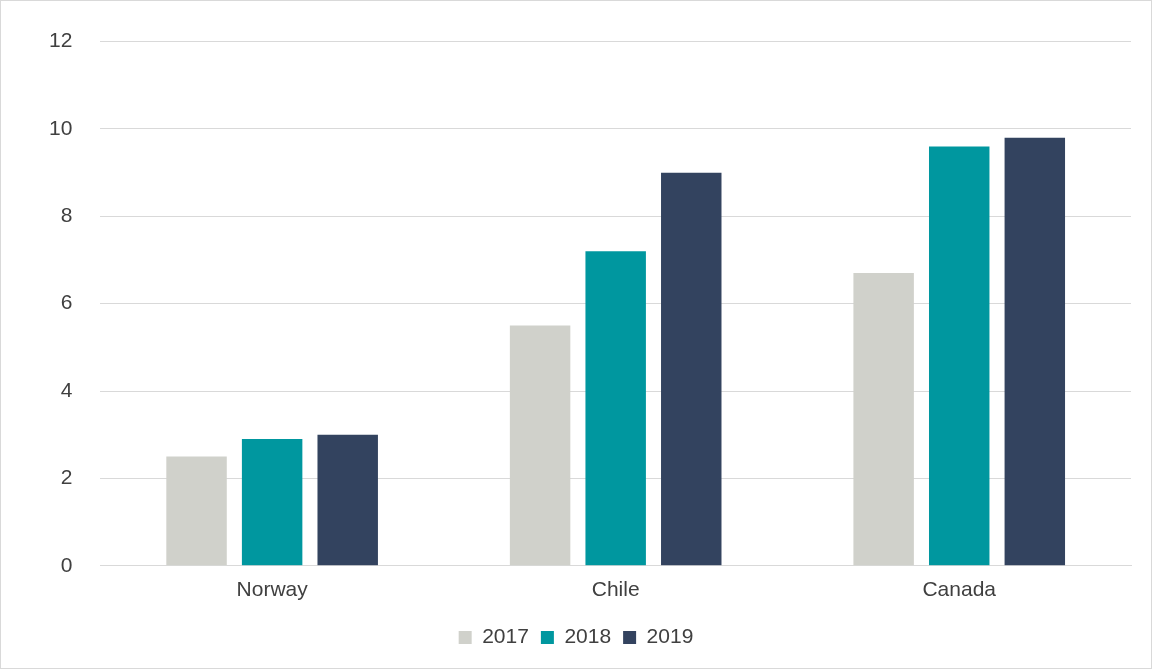  I want to click on legend-label: 2018, so click(588, 636).